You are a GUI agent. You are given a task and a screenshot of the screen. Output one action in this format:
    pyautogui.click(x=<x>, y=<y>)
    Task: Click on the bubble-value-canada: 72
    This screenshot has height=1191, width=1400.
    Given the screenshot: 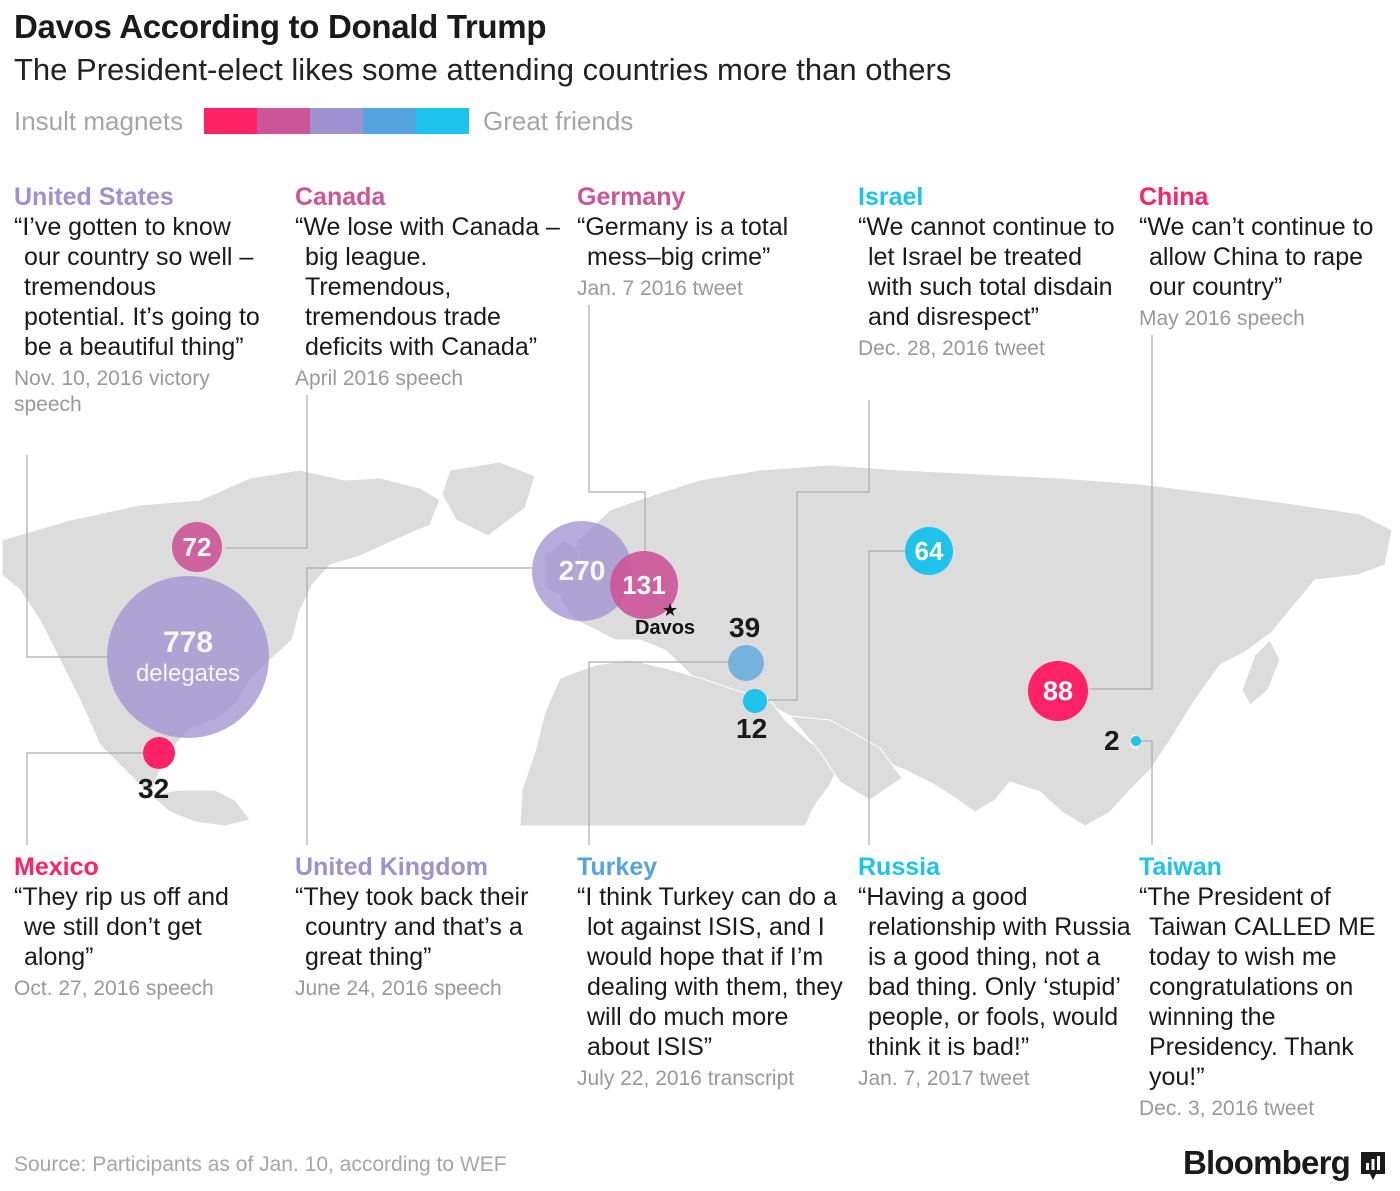 What is the action you would take?
    pyautogui.click(x=197, y=546)
    